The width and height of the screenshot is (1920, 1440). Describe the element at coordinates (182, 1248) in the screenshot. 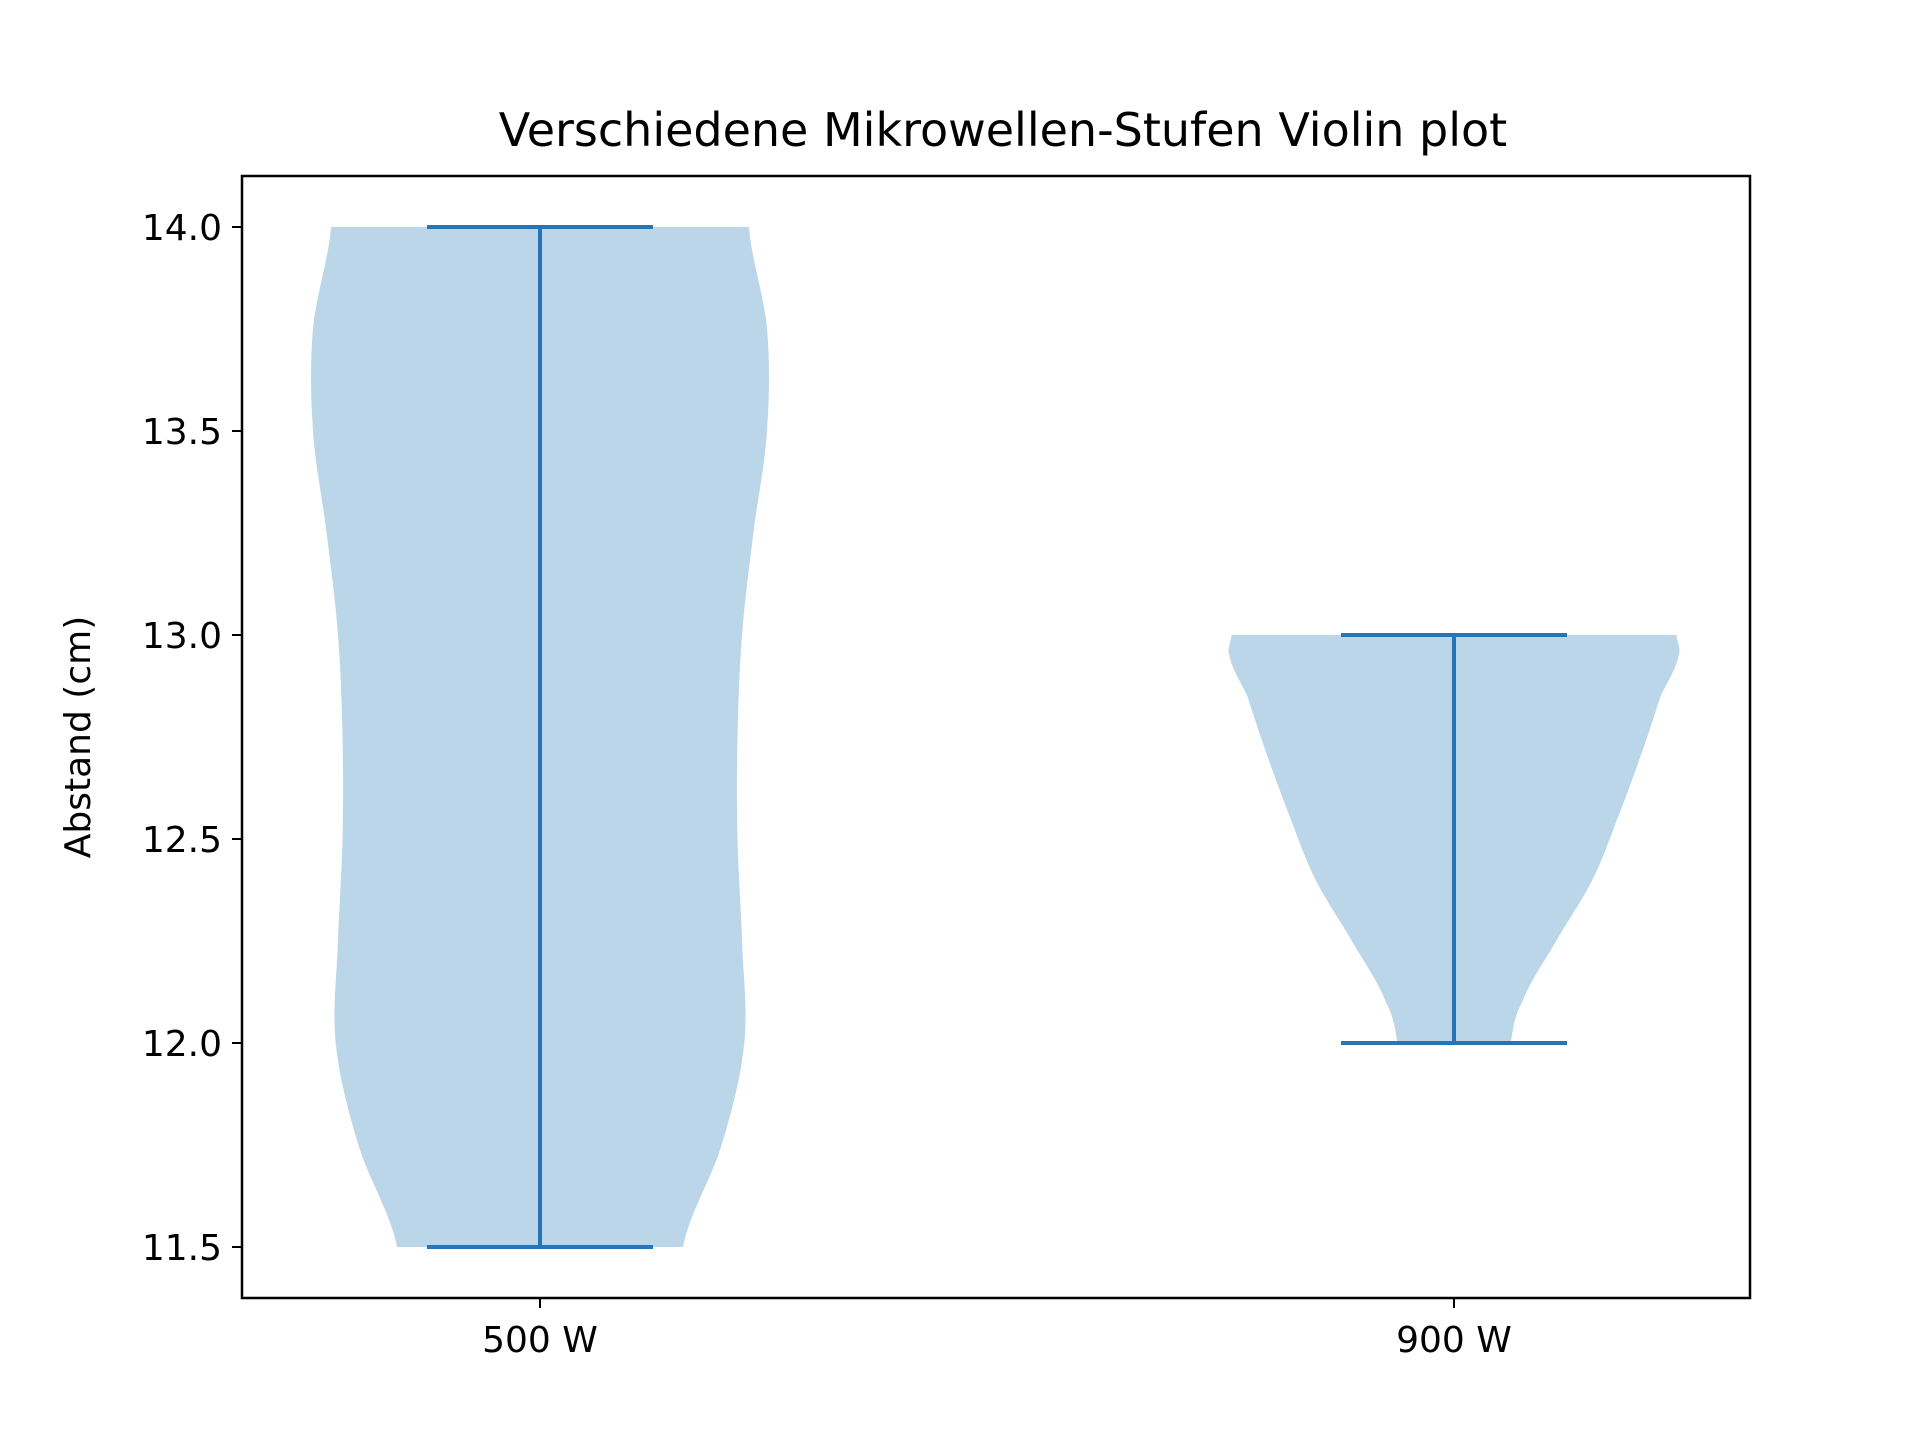

I see `y-tick-label-1: 11.5` at that location.